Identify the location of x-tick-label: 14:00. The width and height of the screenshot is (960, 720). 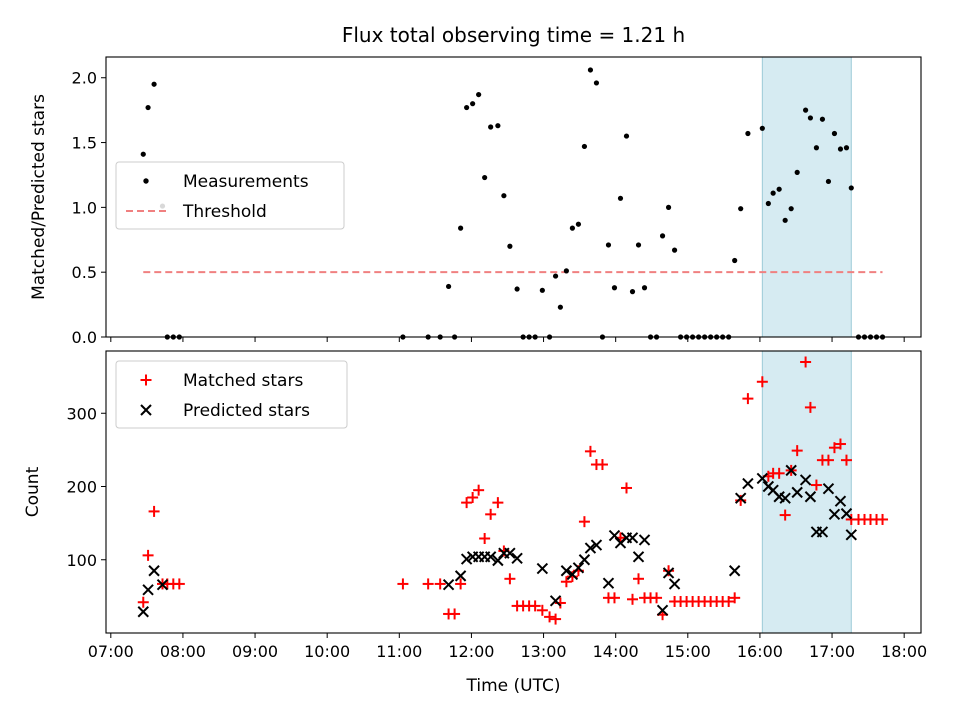
(616, 651).